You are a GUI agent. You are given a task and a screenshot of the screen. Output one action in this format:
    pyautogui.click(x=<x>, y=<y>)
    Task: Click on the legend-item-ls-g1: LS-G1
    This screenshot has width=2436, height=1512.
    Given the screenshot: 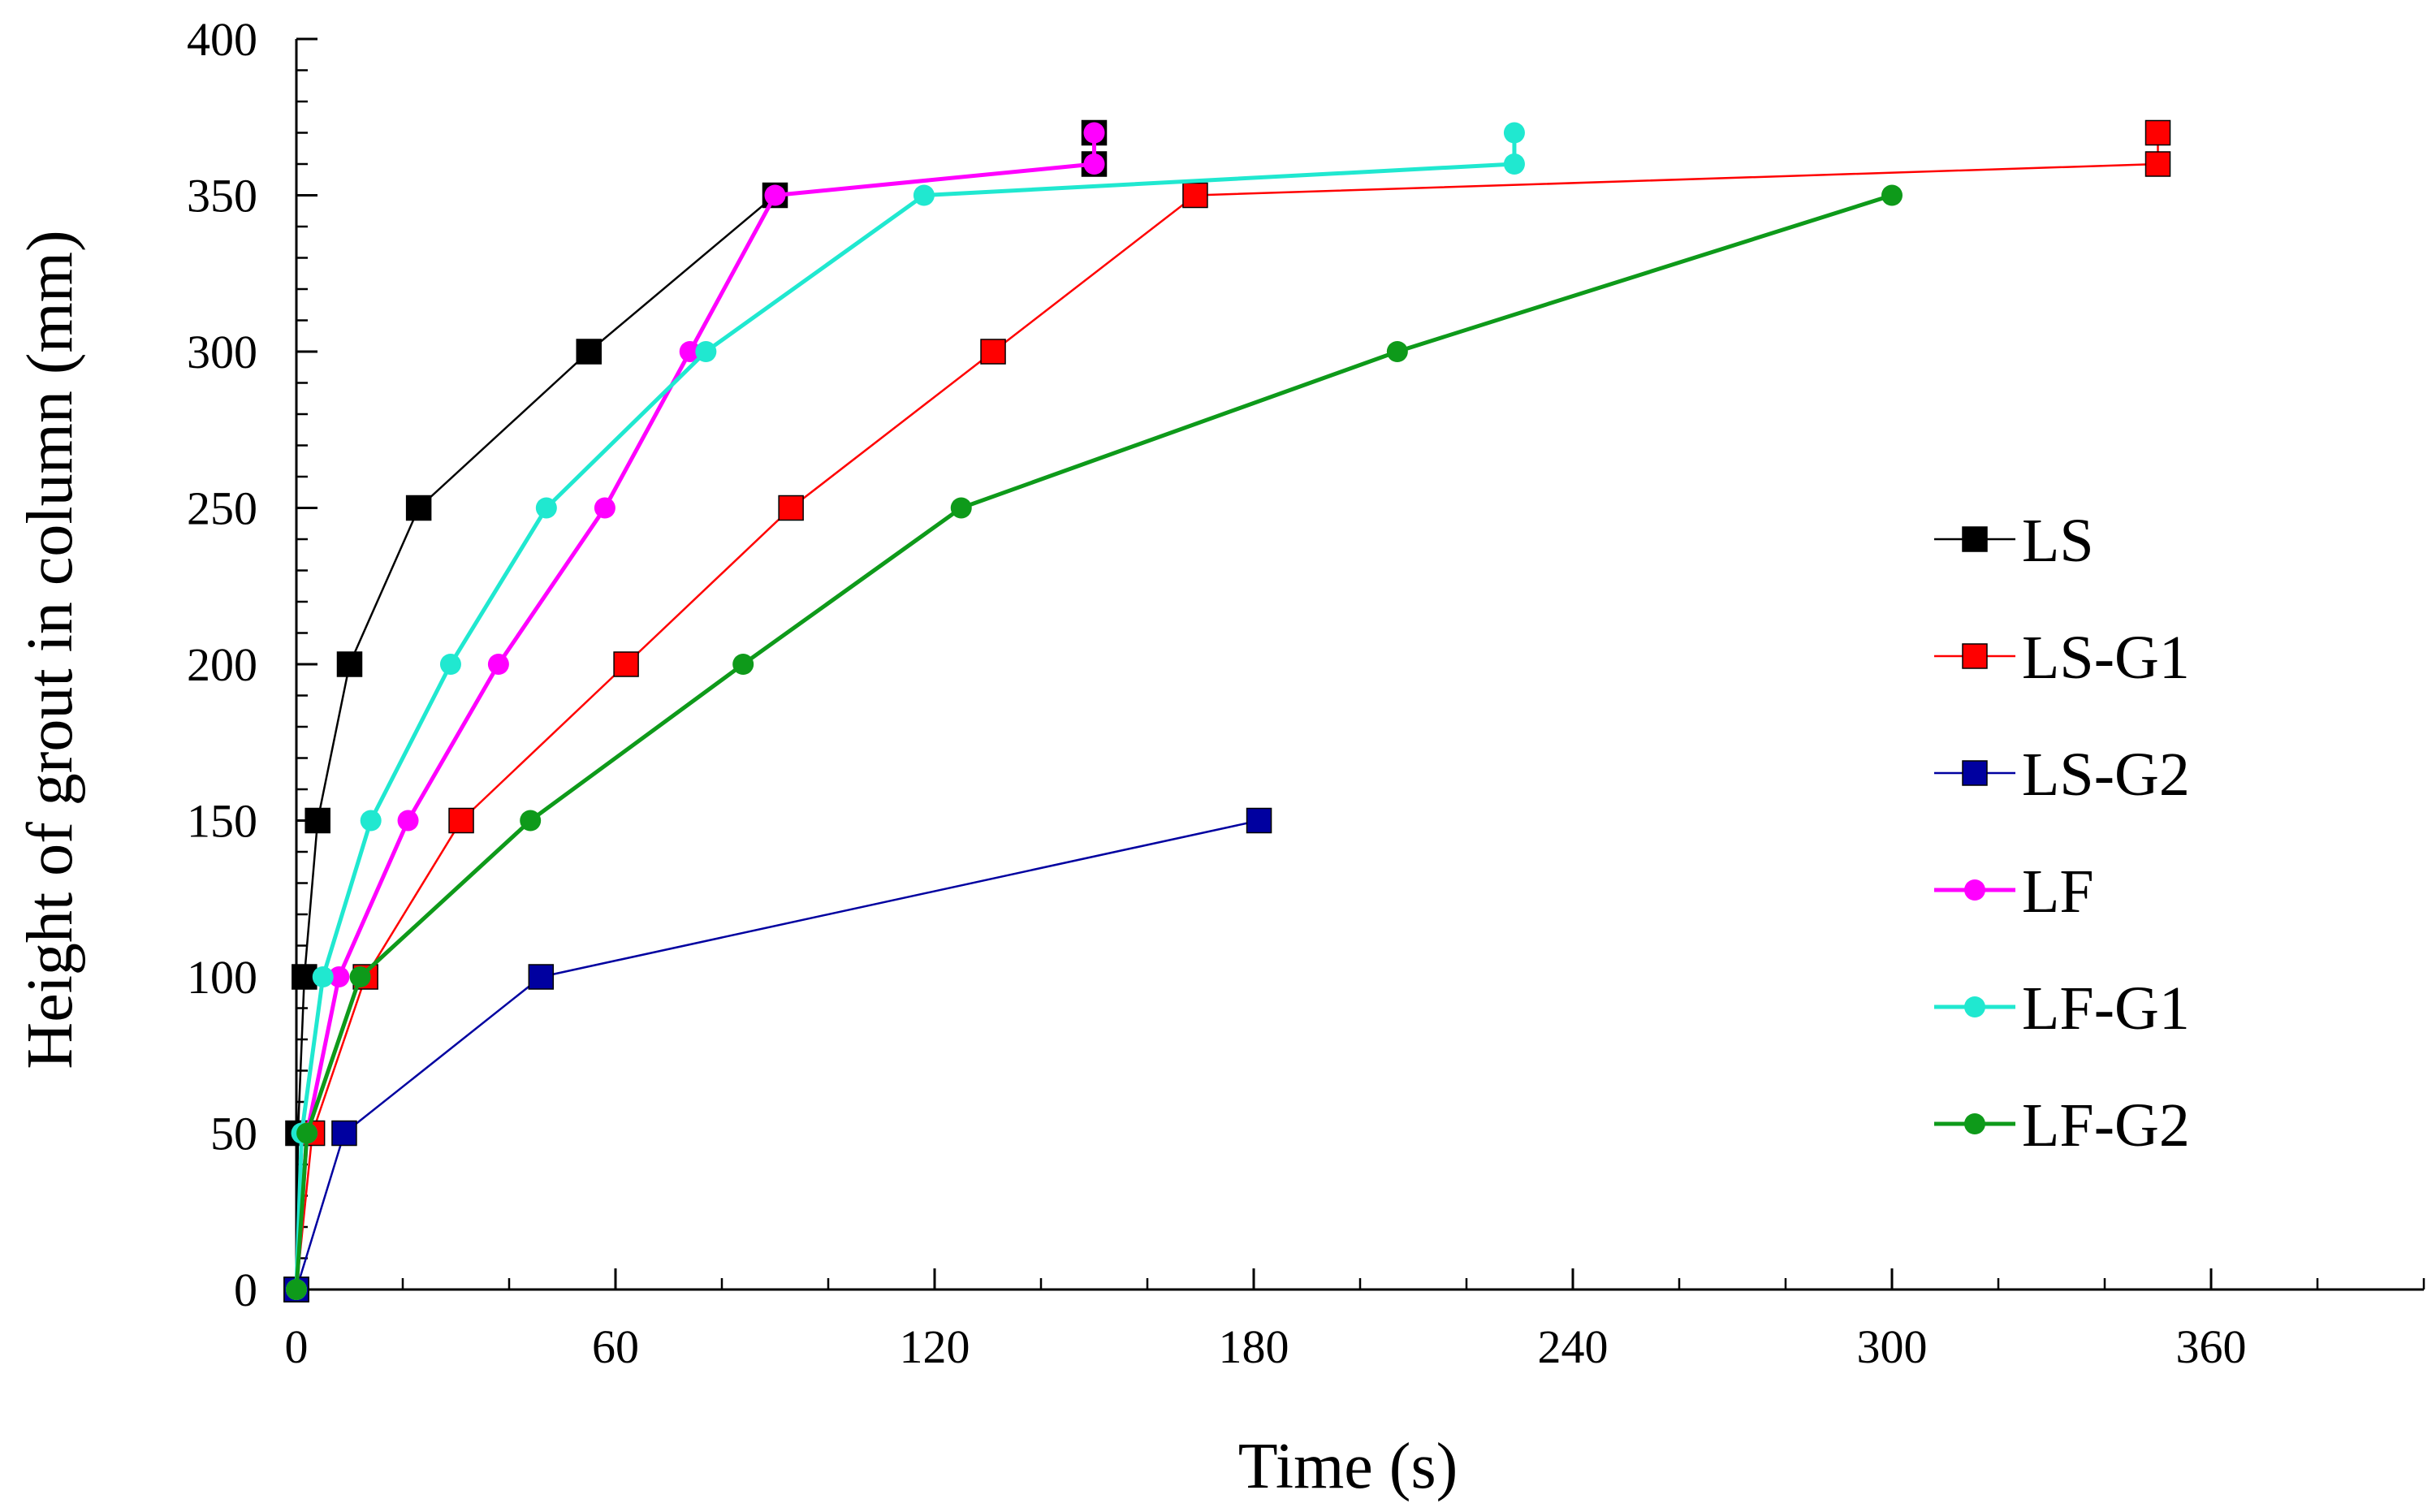 What is the action you would take?
    pyautogui.click(x=2062, y=658)
    